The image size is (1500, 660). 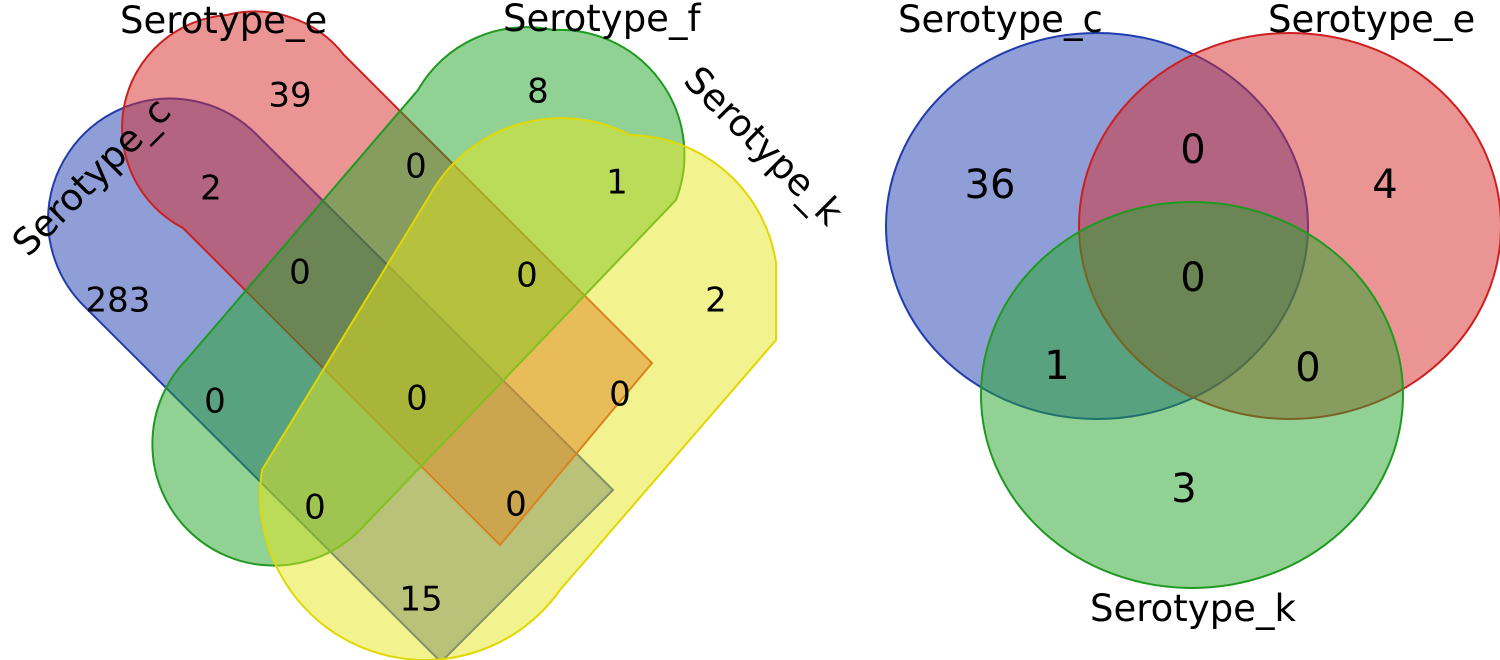 What do you see at coordinates (1000, 20) in the screenshot?
I see `venn3-label-c: Serotype_c` at bounding box center [1000, 20].